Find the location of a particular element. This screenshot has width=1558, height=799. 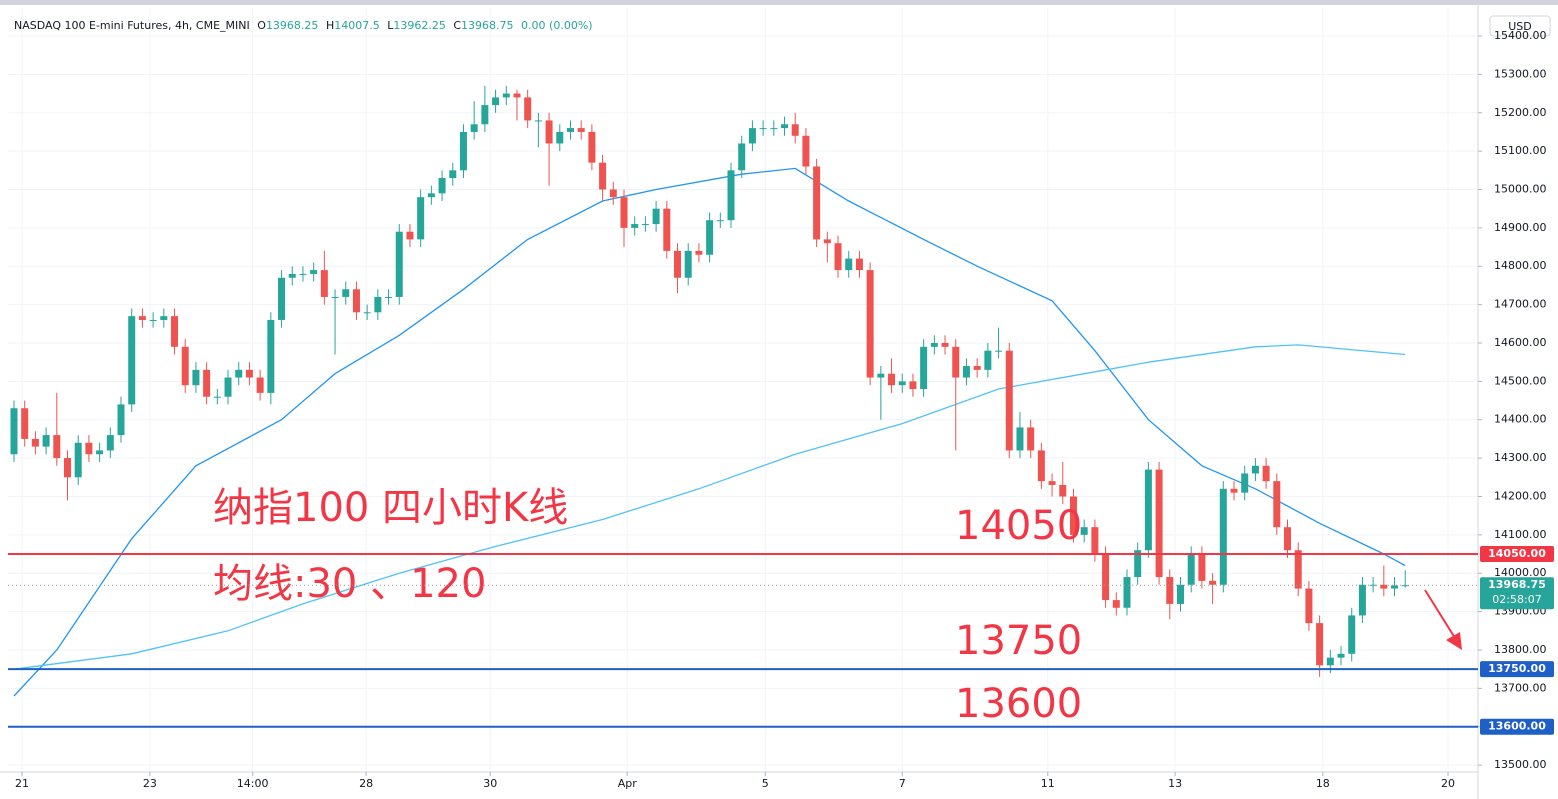

x-tick-label: 14:00 is located at coordinates (253, 783).